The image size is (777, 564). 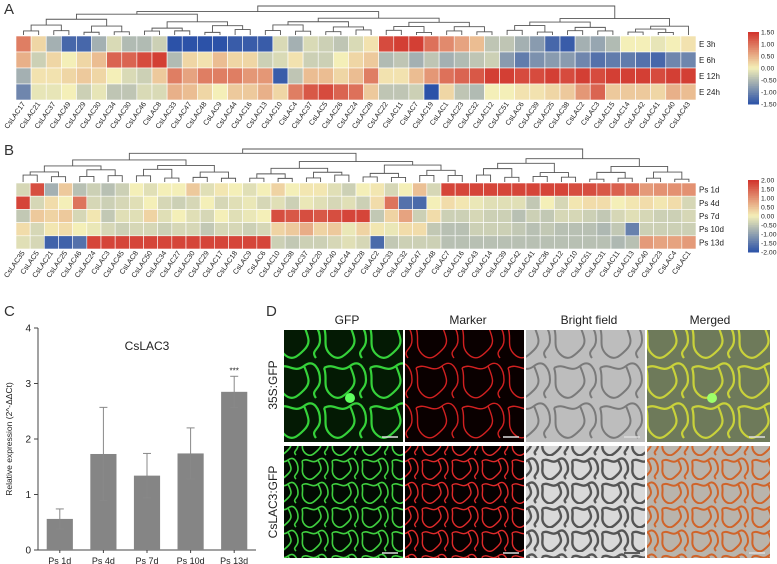 I want to click on y-tick-label: 2, so click(x=28, y=440).